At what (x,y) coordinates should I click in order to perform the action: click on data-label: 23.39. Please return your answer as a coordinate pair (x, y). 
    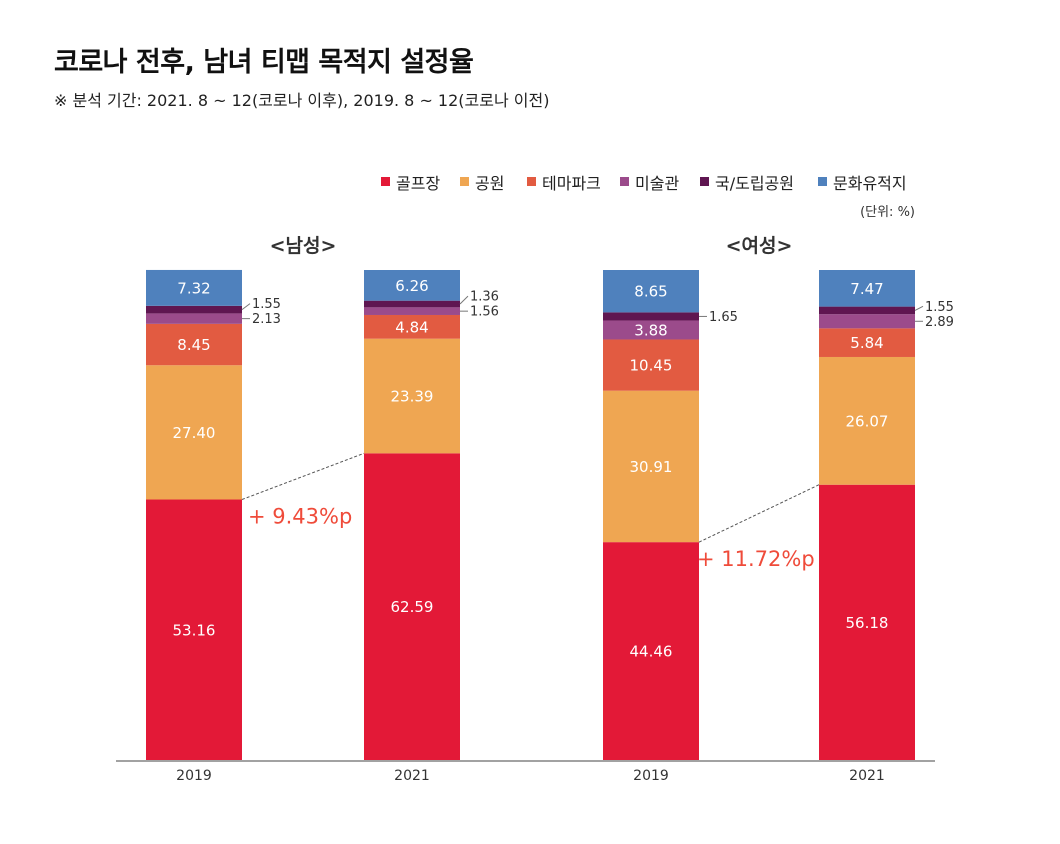
    Looking at the image, I should click on (412, 397).